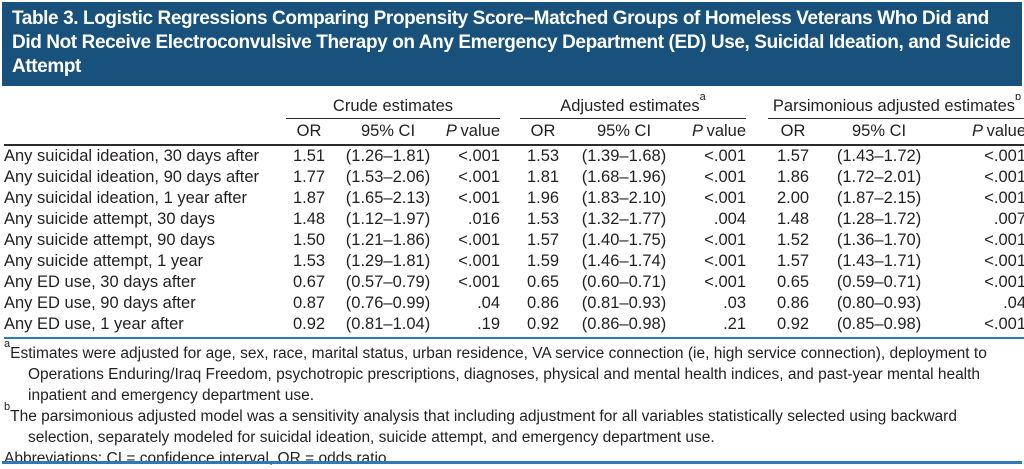 The image size is (1024, 469). Describe the element at coordinates (309, 303) in the screenshot. I see `crude-or: 0.87` at that location.